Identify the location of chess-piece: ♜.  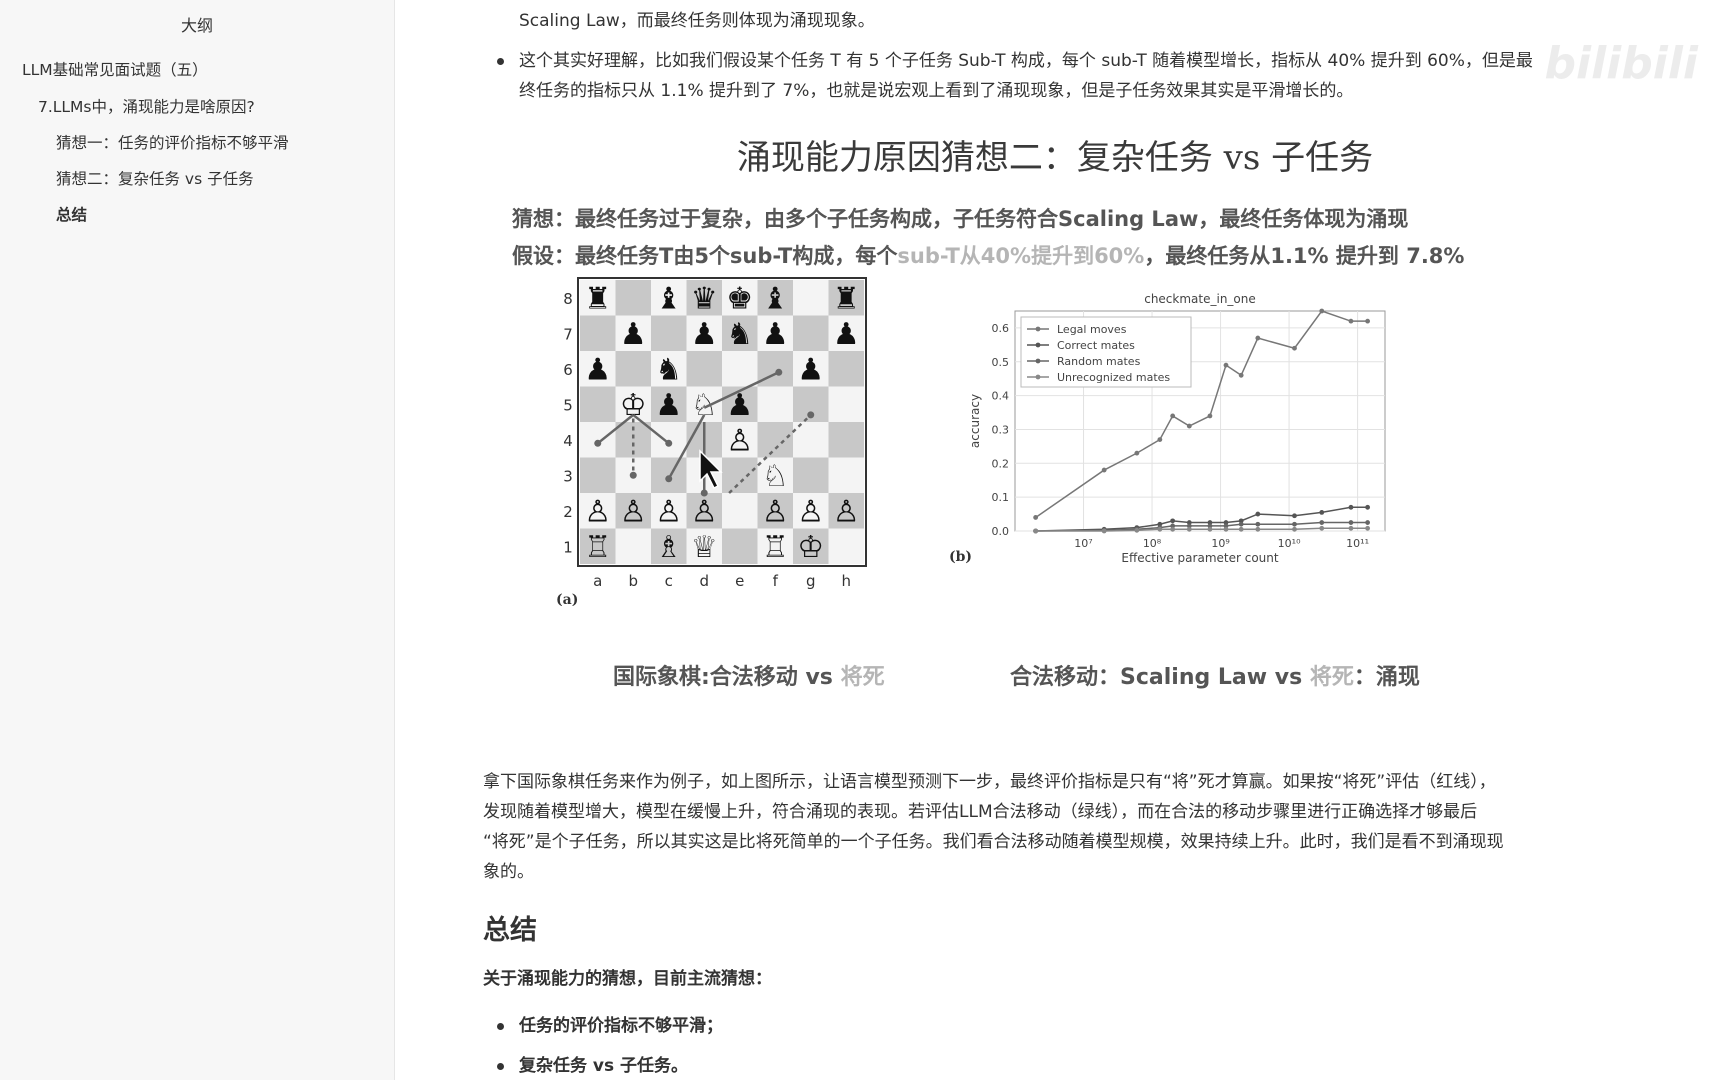
(846, 298).